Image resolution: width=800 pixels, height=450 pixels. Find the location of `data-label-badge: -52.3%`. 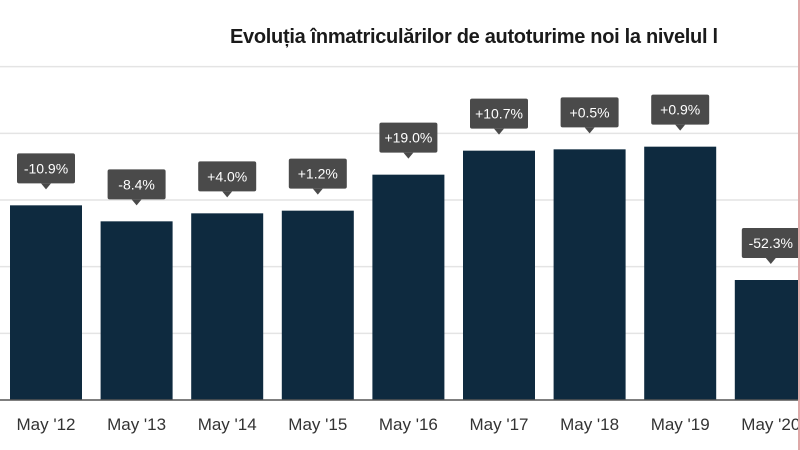

data-label-badge: -52.3% is located at coordinates (770, 246).